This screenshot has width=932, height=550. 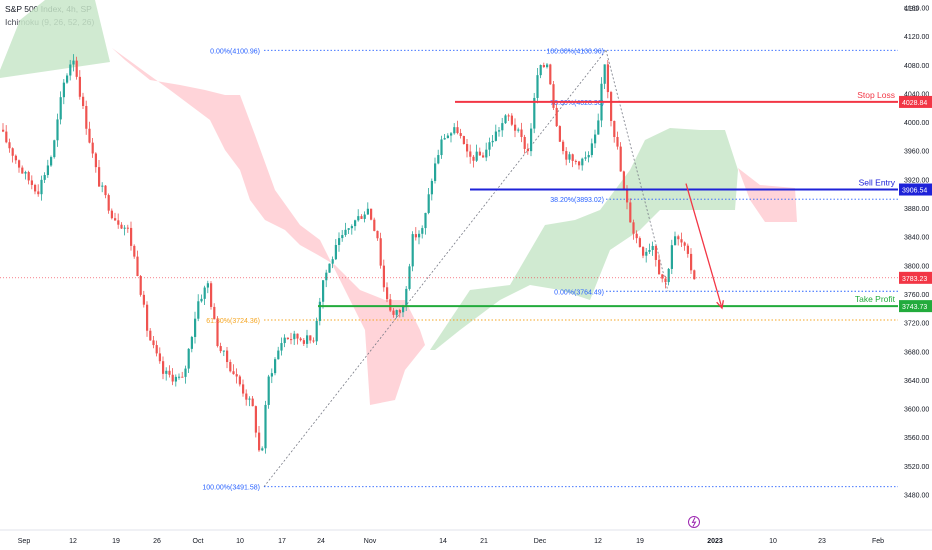 What do you see at coordinates (916, 238) in the screenshot?
I see `y-tick-label: 3840.00` at bounding box center [916, 238].